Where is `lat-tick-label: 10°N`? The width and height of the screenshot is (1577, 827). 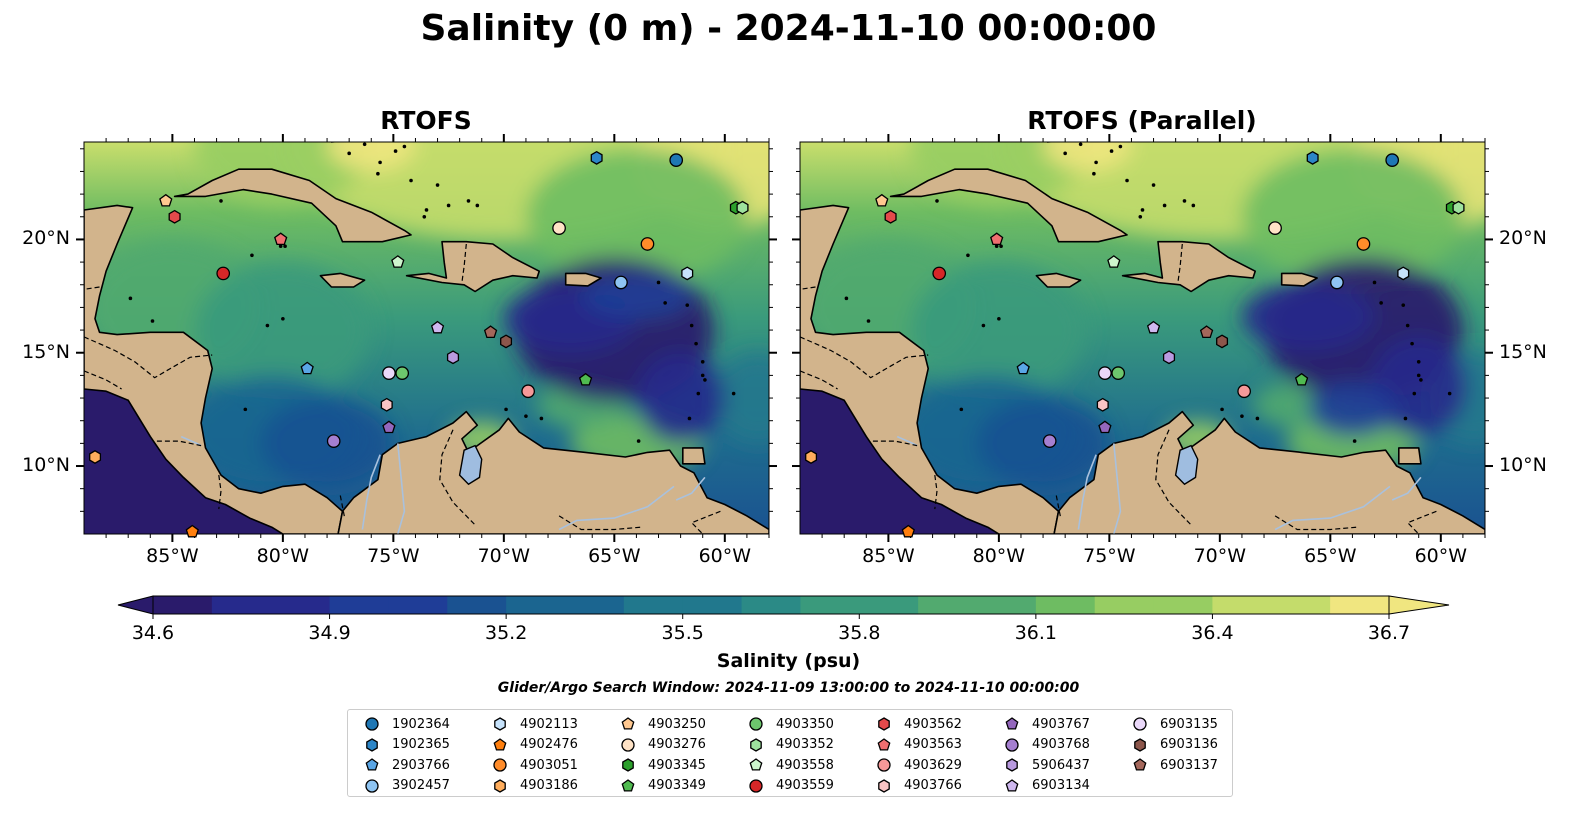 lat-tick-label: 10°N is located at coordinates (46, 465).